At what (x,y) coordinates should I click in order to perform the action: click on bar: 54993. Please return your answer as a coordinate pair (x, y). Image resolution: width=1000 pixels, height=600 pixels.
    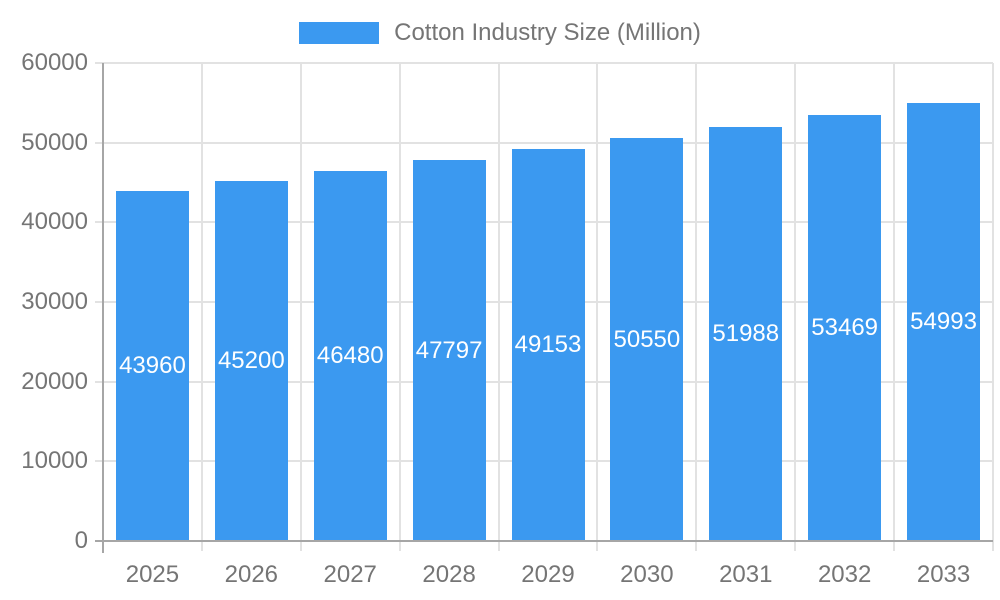
    Looking at the image, I should click on (944, 321).